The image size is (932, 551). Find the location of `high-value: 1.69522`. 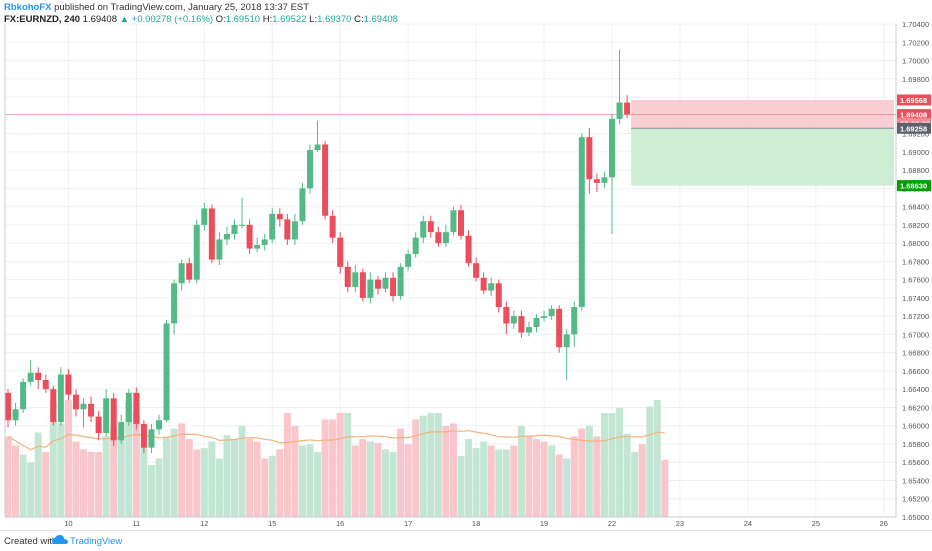

high-value: 1.69522 is located at coordinates (289, 19).